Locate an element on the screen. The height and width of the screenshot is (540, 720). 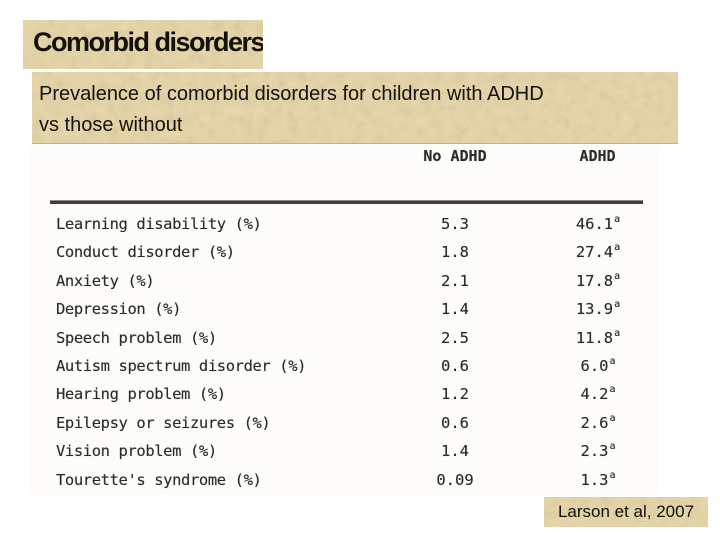
row-label: Hearing problem (%) is located at coordinates (141, 394).